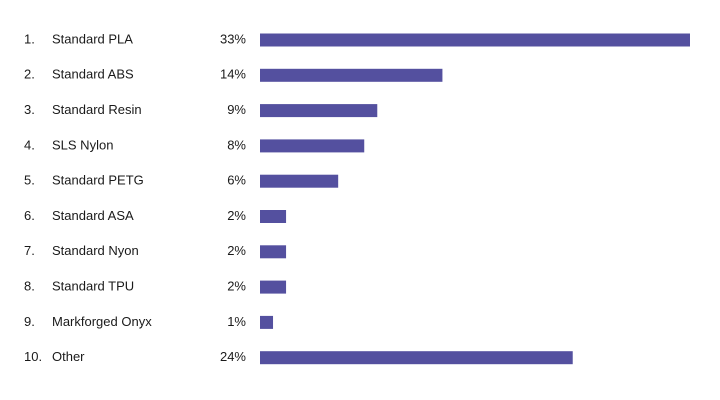 The height and width of the screenshot is (400, 720). What do you see at coordinates (29, 250) in the screenshot?
I see `rank: 7.` at bounding box center [29, 250].